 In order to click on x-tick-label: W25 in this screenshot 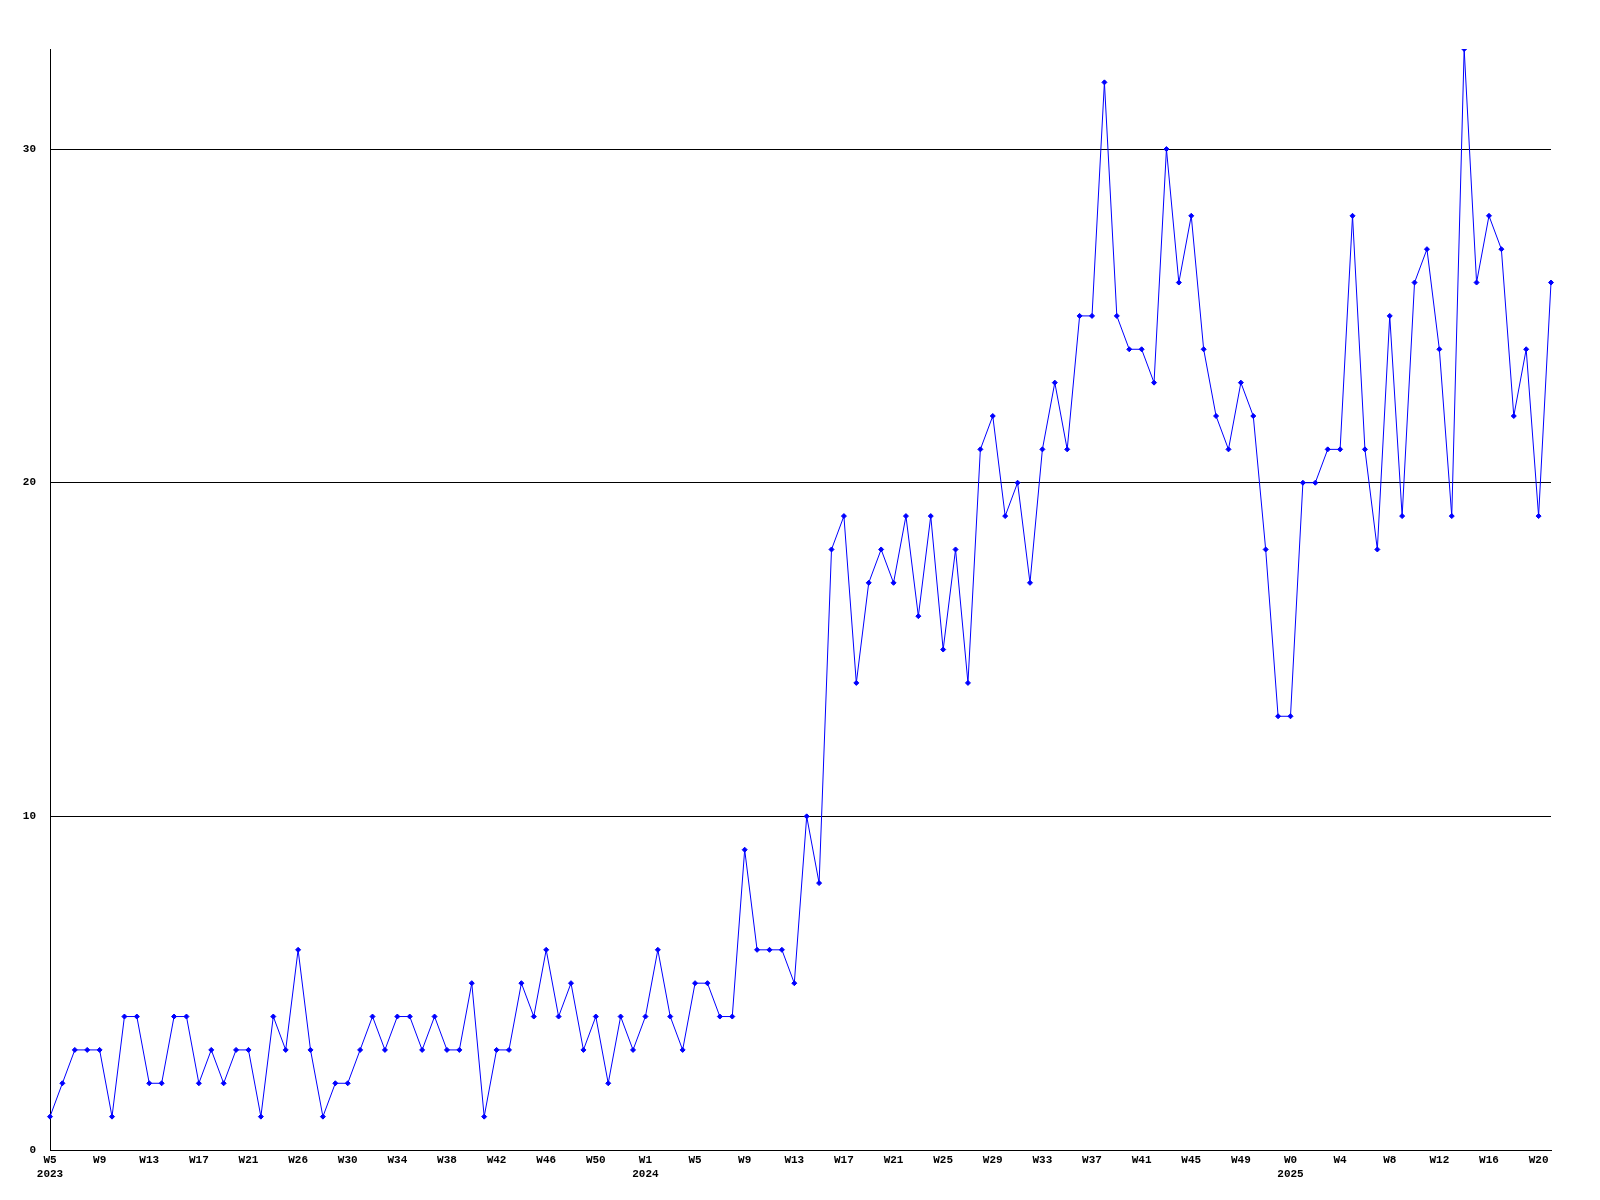, I will do `click(943, 1160)`.